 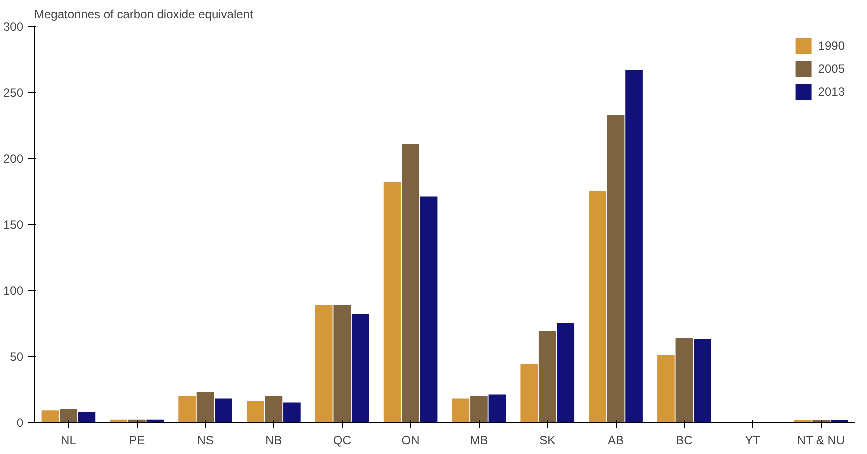 I want to click on legend-label: 2013, so click(x=831, y=92).